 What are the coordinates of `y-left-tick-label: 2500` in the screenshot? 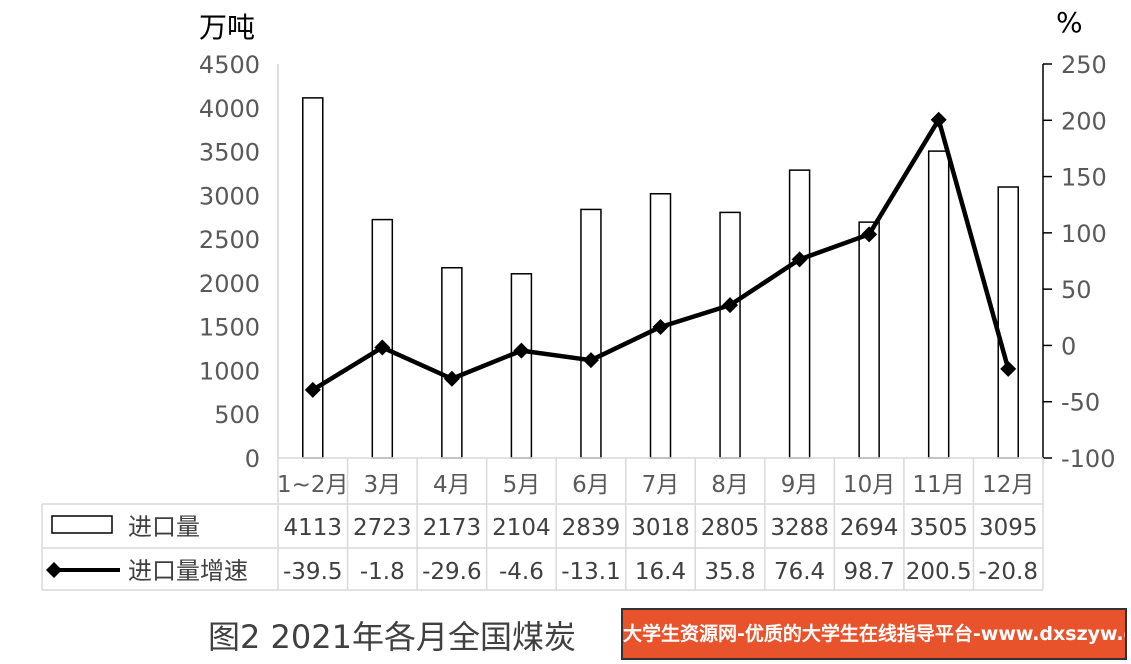 It's located at (229, 240).